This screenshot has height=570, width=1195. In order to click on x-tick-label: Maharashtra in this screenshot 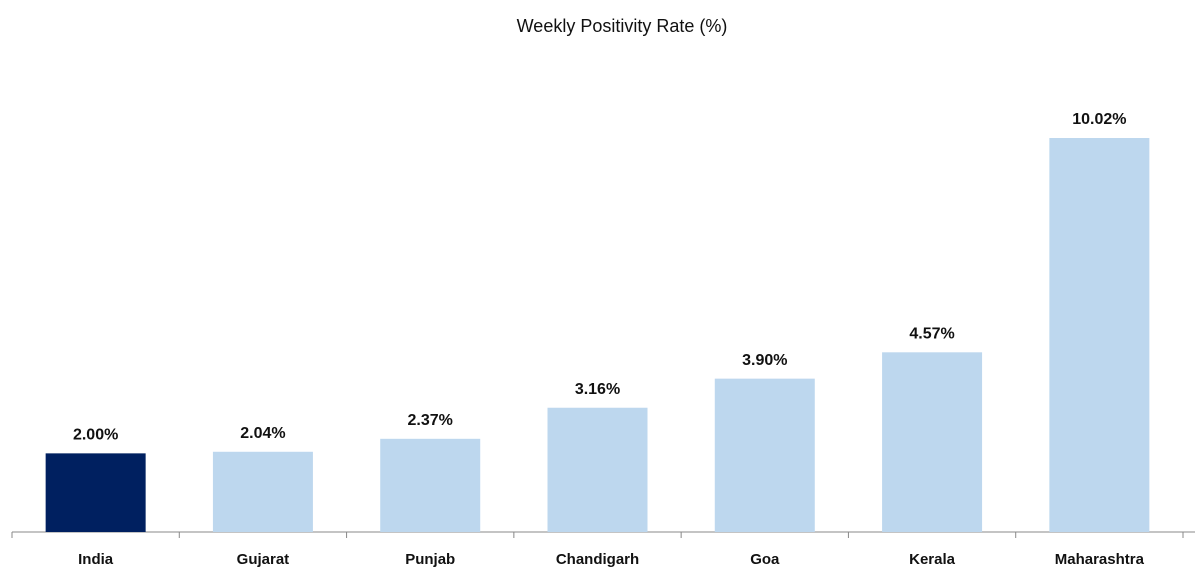, I will do `click(1100, 559)`.